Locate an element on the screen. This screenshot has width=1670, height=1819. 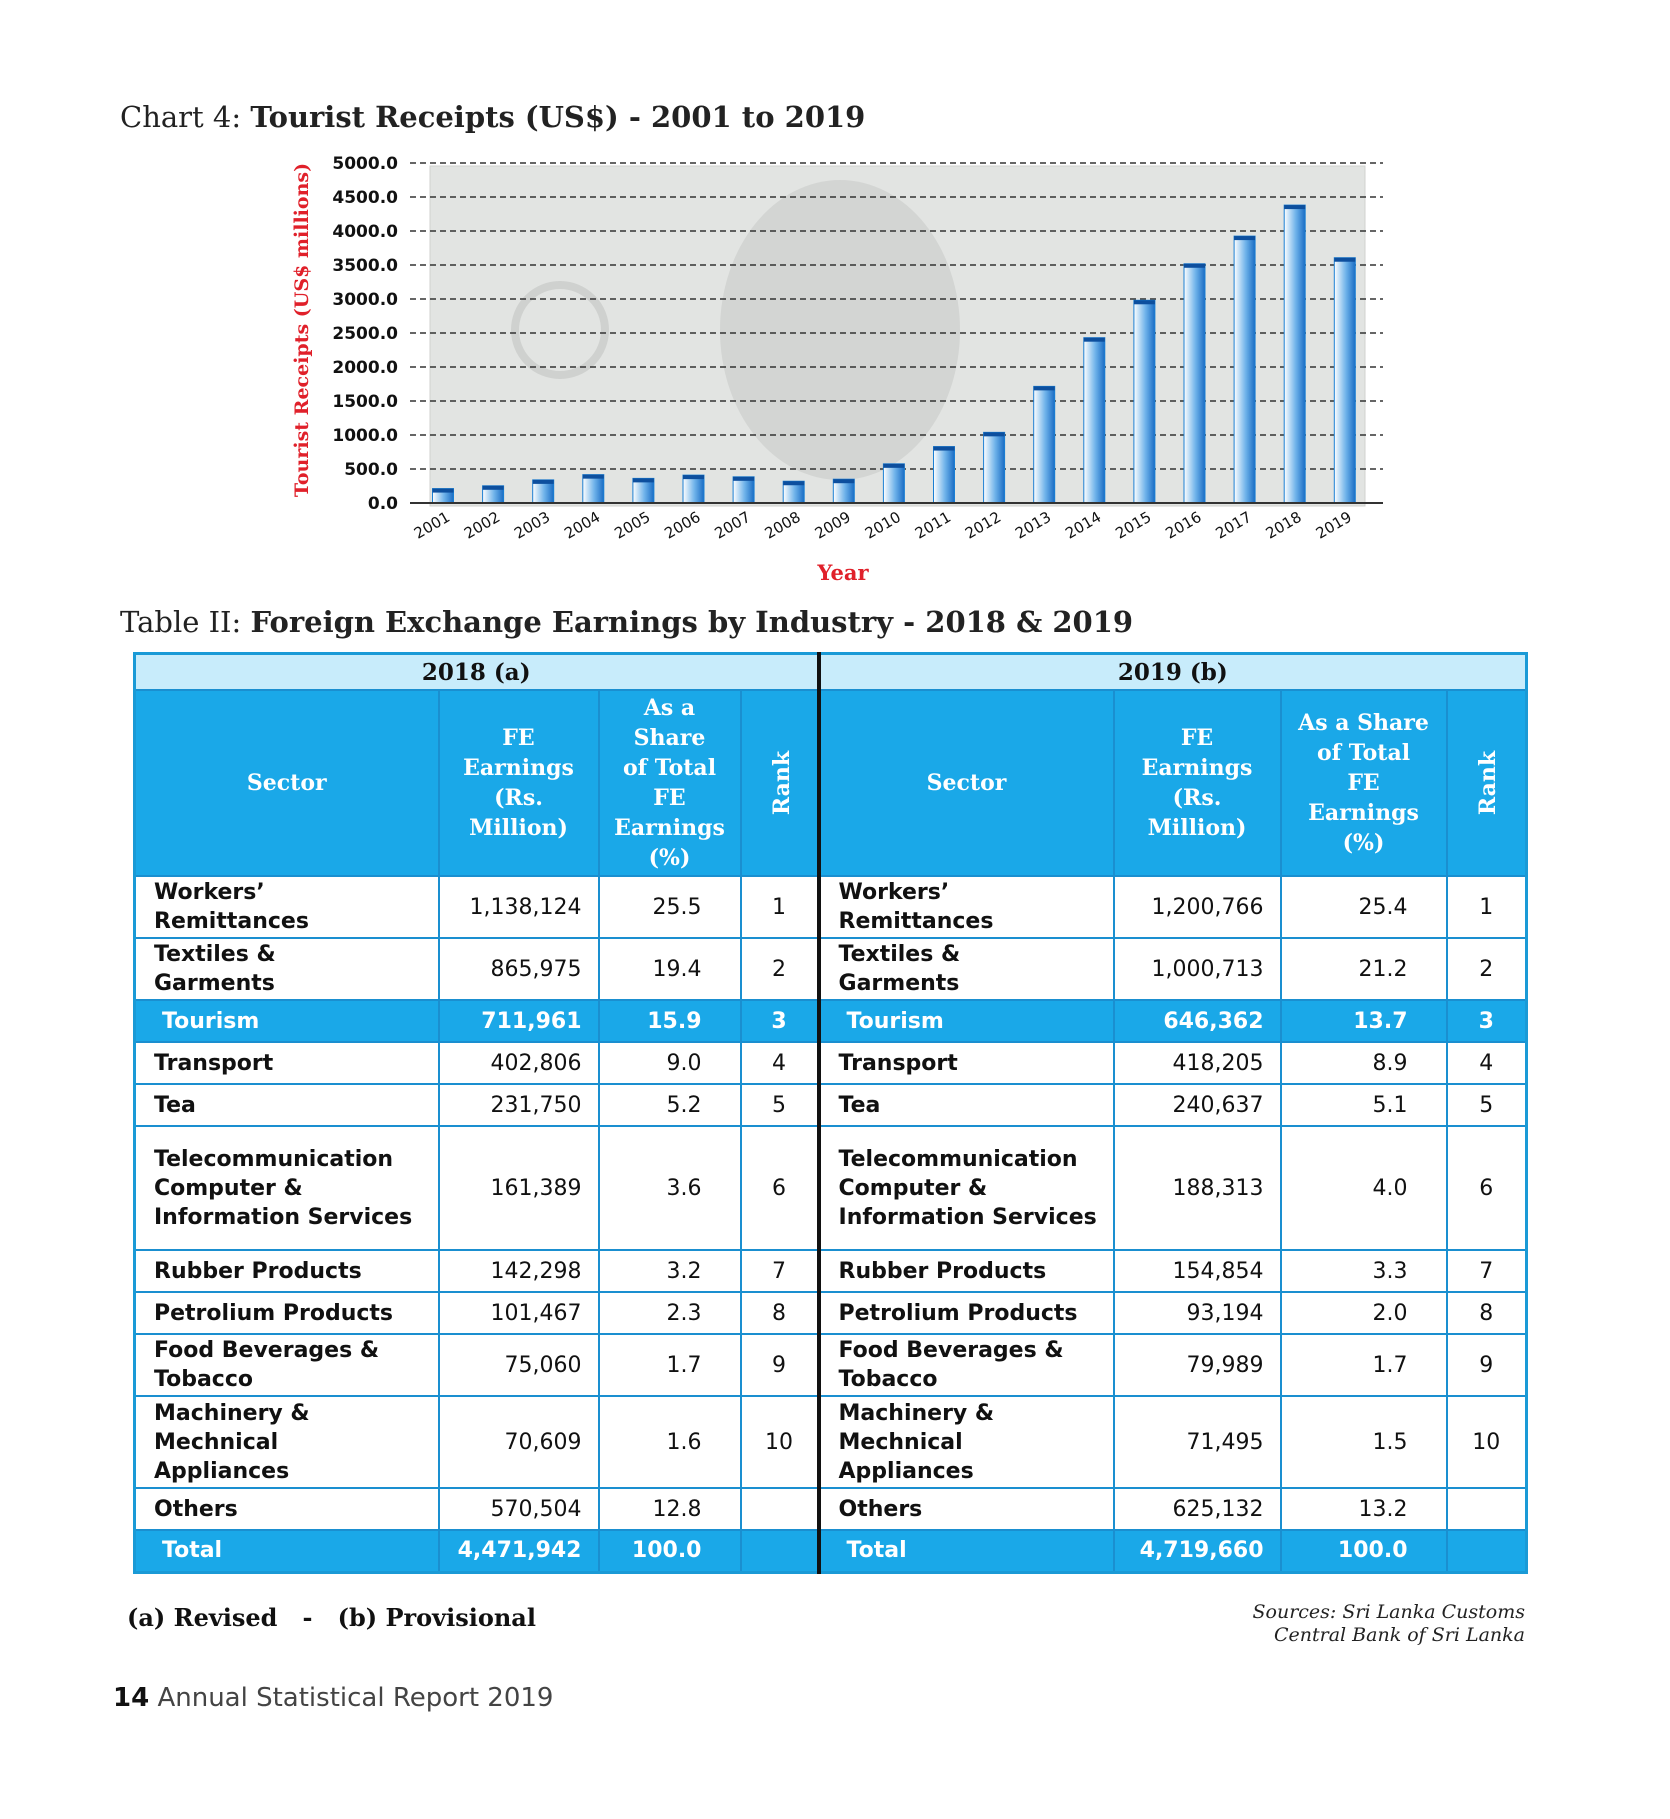
share-cell-2018: 1.6 is located at coordinates (669, 1442).